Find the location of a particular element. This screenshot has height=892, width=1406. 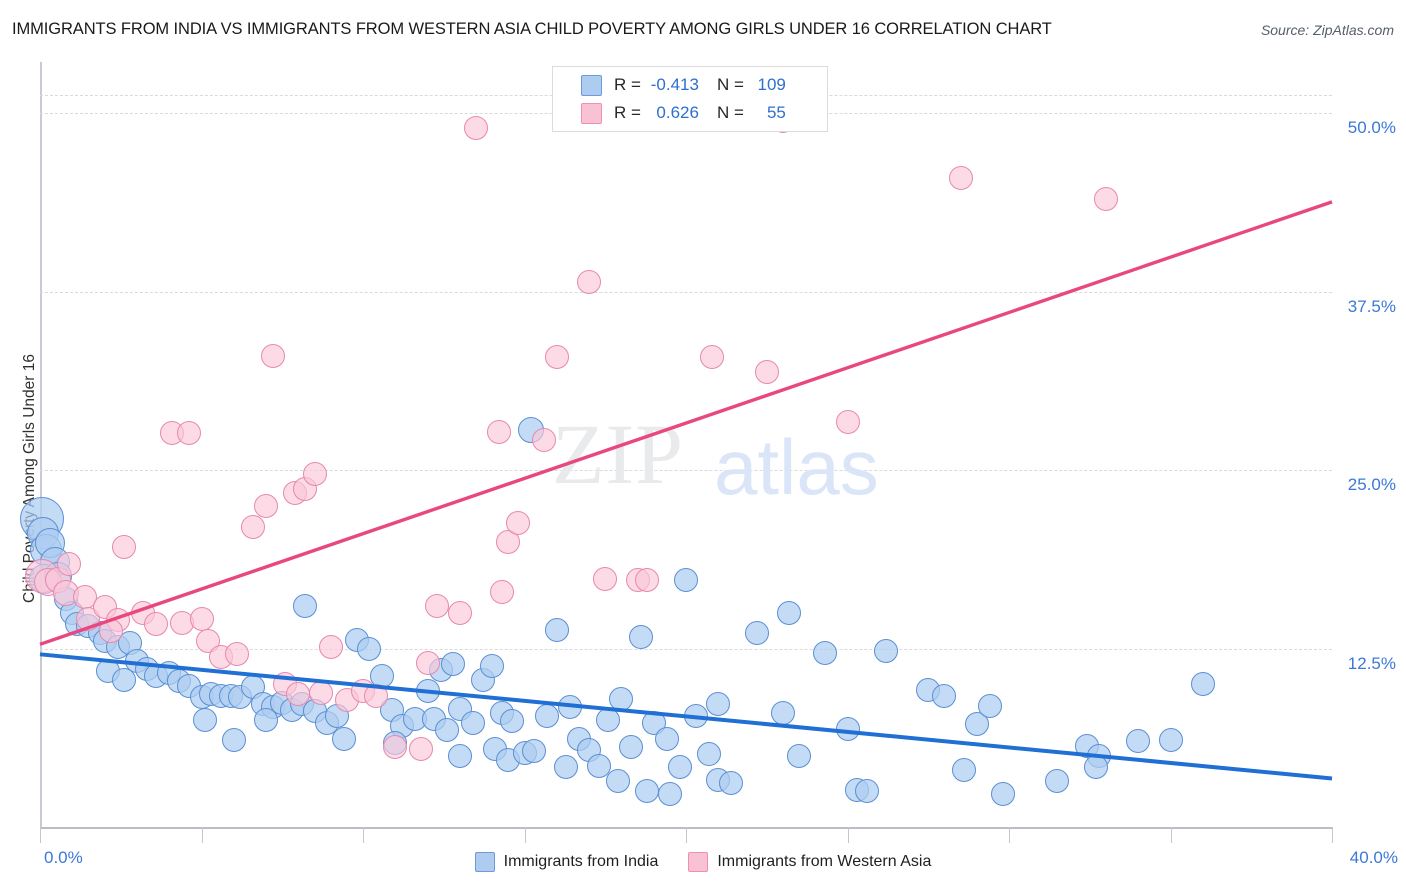

y-axis-title-wrap: Child Poverty Among Girls Under 16 is located at coordinates (23, 446).